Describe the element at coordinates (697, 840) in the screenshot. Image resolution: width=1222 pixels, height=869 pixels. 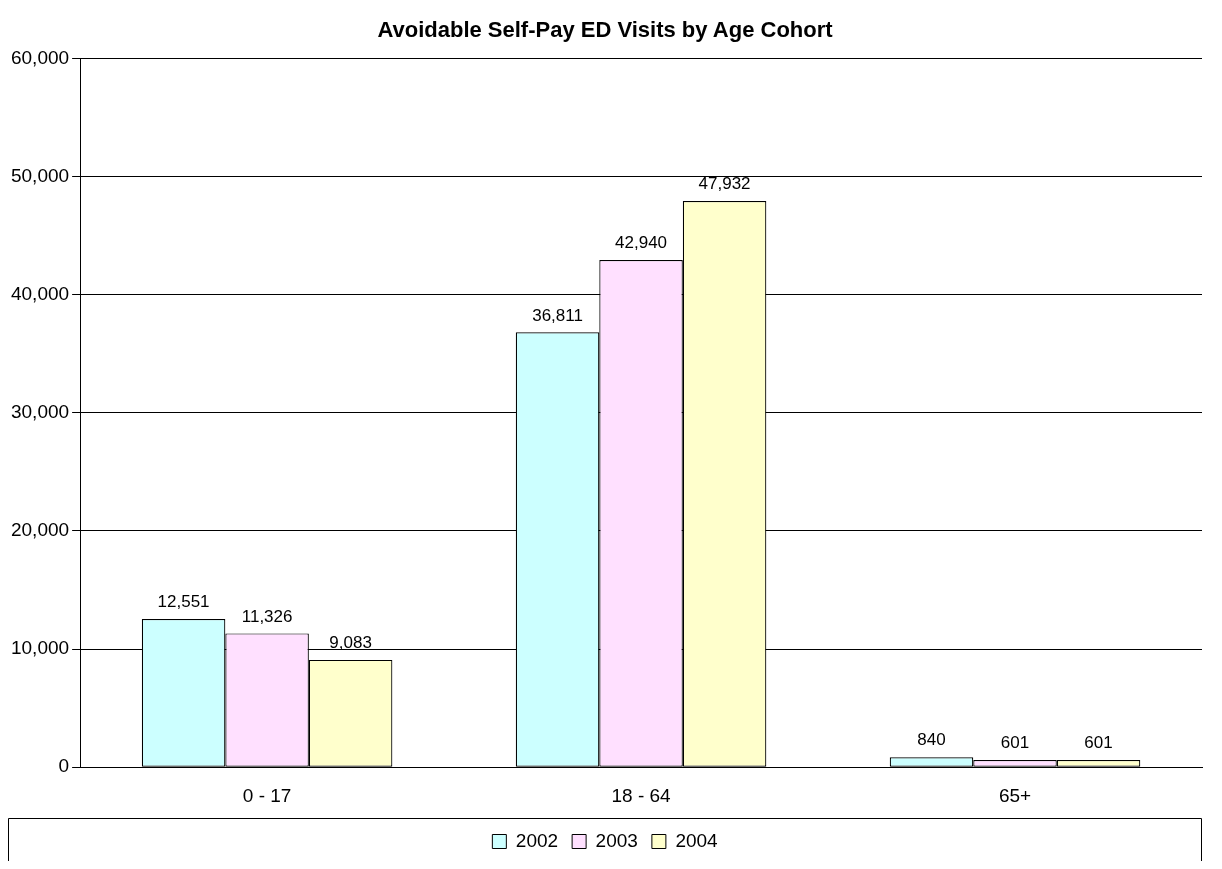
I see `legend-label: 2004` at that location.